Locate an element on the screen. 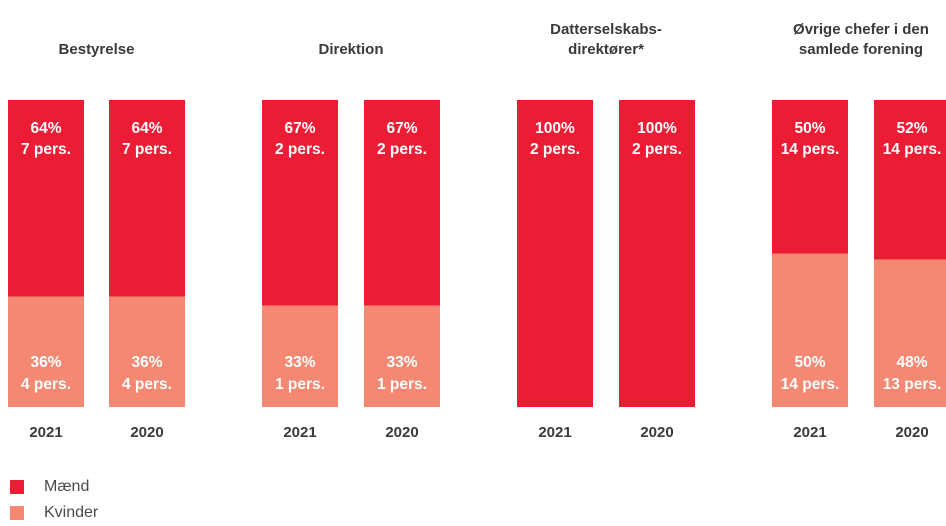  legend-swatch-maend is located at coordinates (17, 487).